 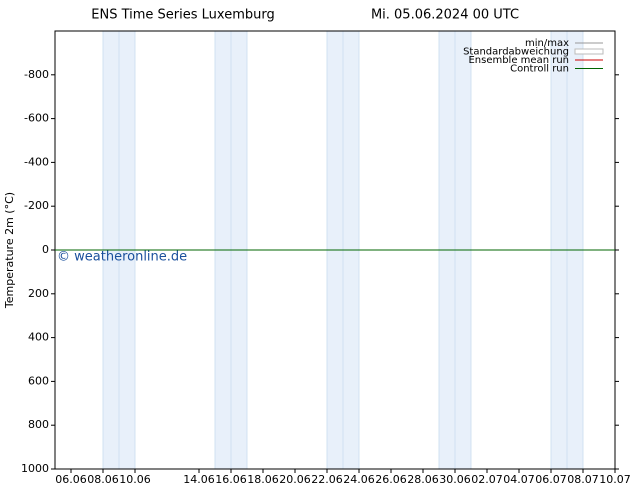 I want to click on y-tick-label: 800, so click(x=38, y=424).